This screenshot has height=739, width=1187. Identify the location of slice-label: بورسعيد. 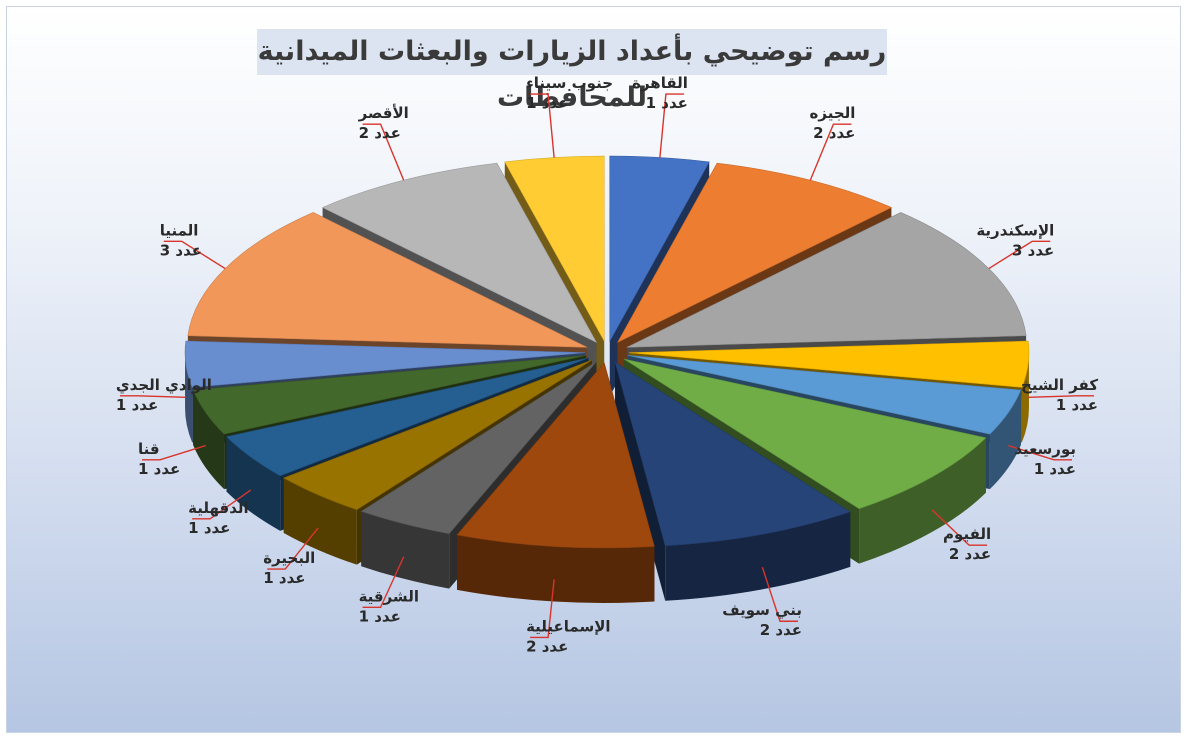
(1045, 449).